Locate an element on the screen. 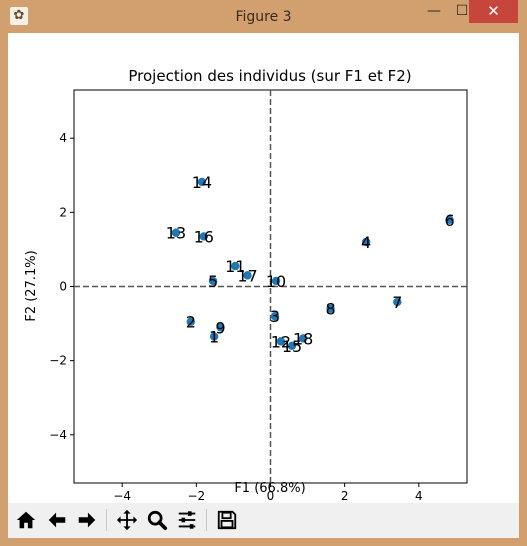 The width and height of the screenshot is (527, 546). point-label-10: 10 is located at coordinates (276, 281).